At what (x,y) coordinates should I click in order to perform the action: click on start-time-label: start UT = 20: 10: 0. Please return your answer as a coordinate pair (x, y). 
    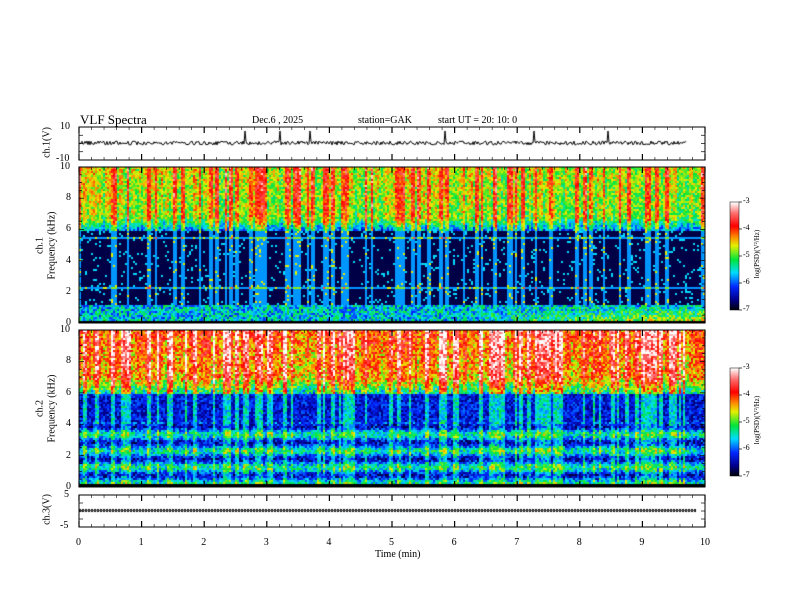
    Looking at the image, I should click on (478, 120).